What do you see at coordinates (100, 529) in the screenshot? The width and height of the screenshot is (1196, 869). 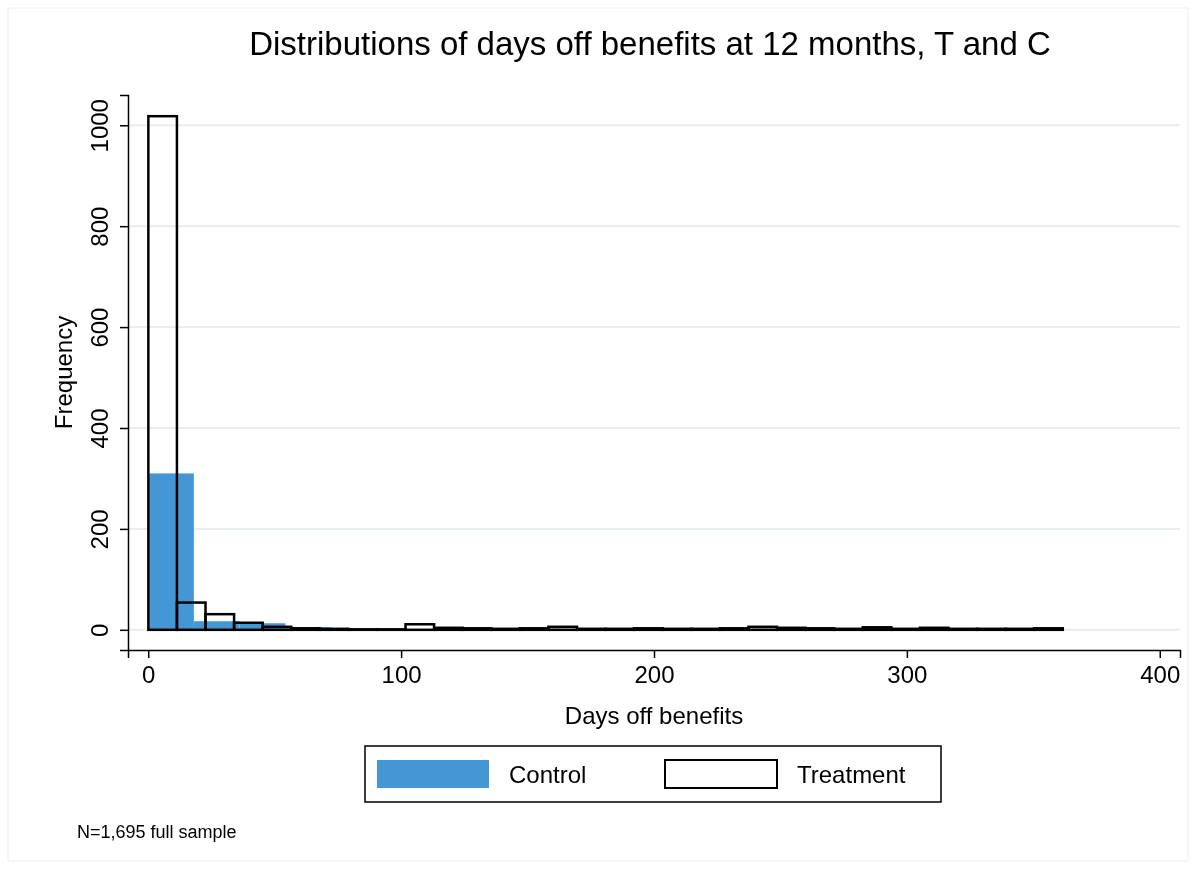 I see `y-tick-label: 200` at bounding box center [100, 529].